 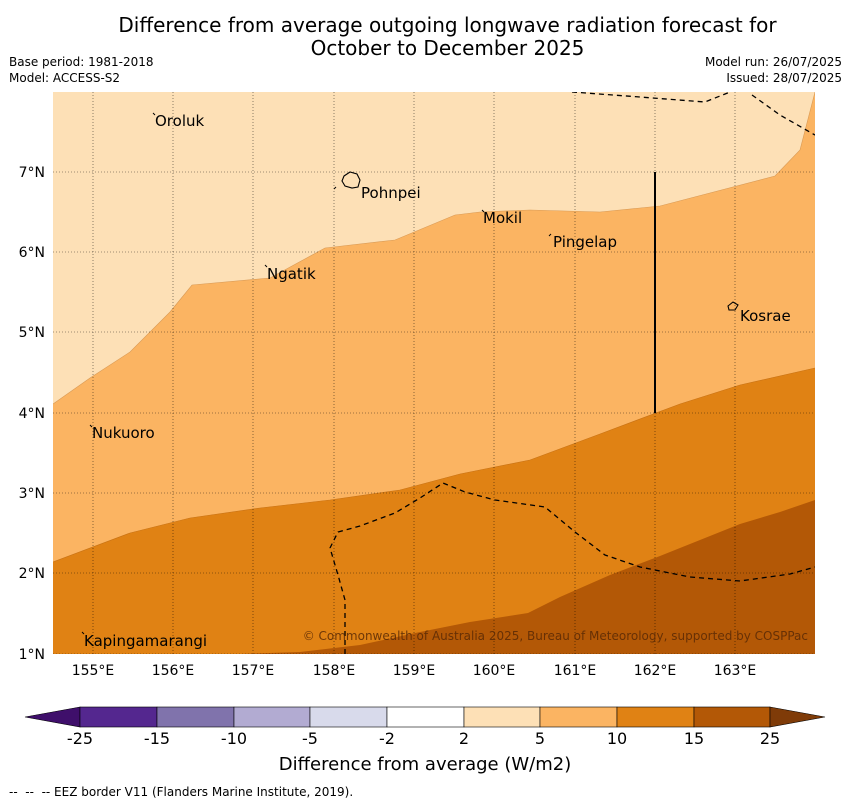 What do you see at coordinates (773, 62) in the screenshot?
I see `model-run: Model run: 26/07/2025` at bounding box center [773, 62].